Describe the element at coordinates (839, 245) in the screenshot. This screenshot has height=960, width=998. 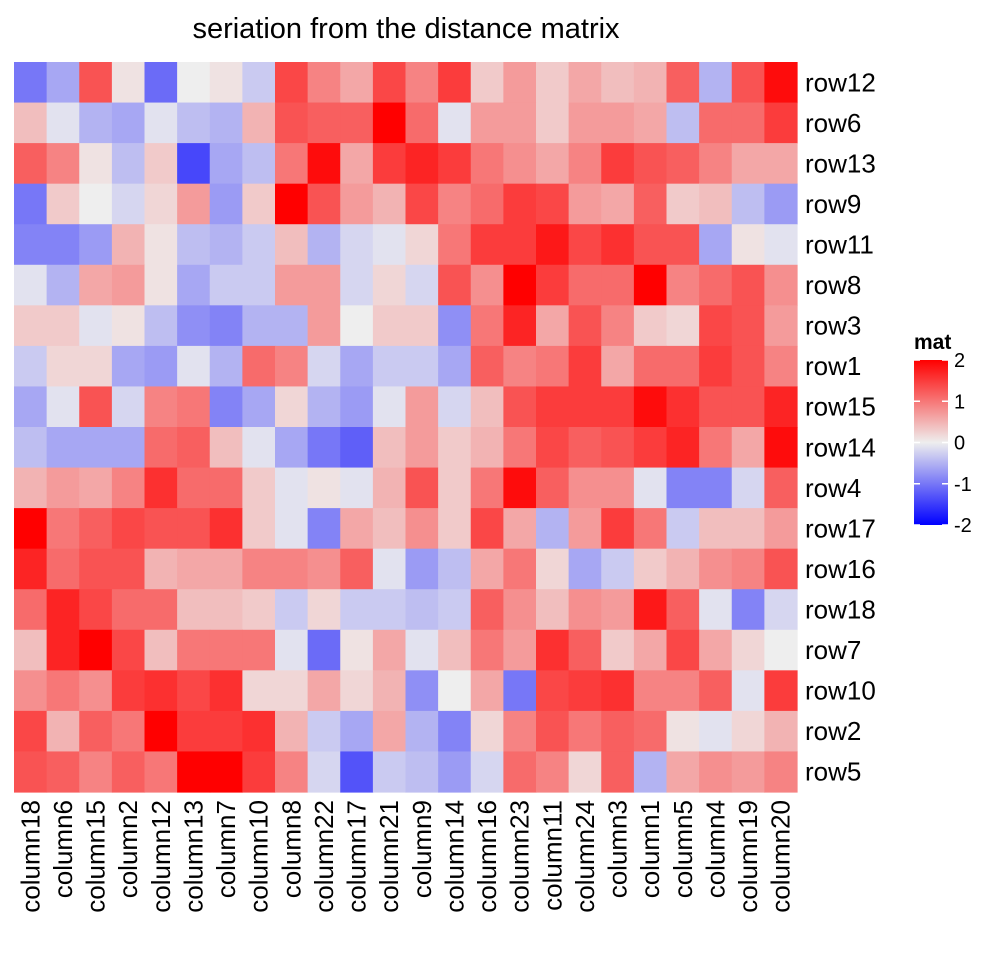
I see `row-label: row11` at that location.